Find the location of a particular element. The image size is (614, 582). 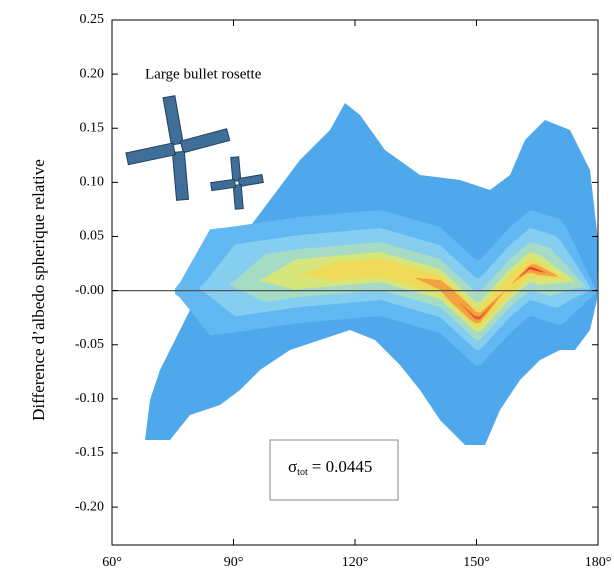

x-tick-label: 180° is located at coordinates (598, 562).